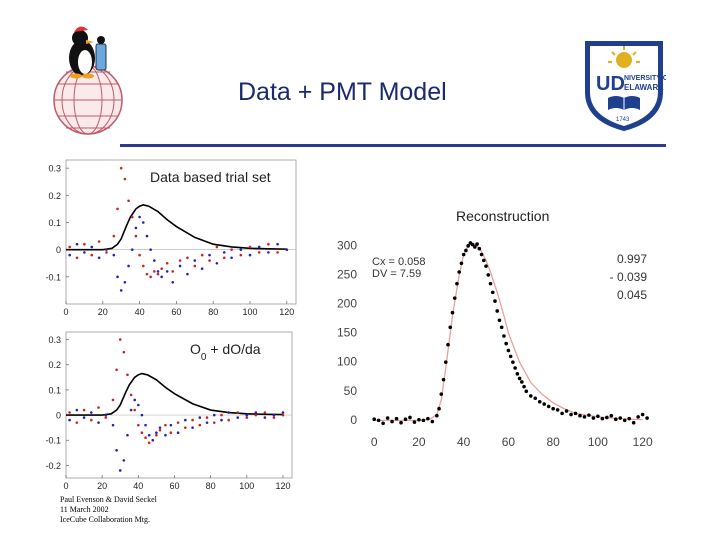 The height and width of the screenshot is (540, 720). Describe the element at coordinates (347, 274) in the screenshot. I see `y-tick-label: 250` at that location.